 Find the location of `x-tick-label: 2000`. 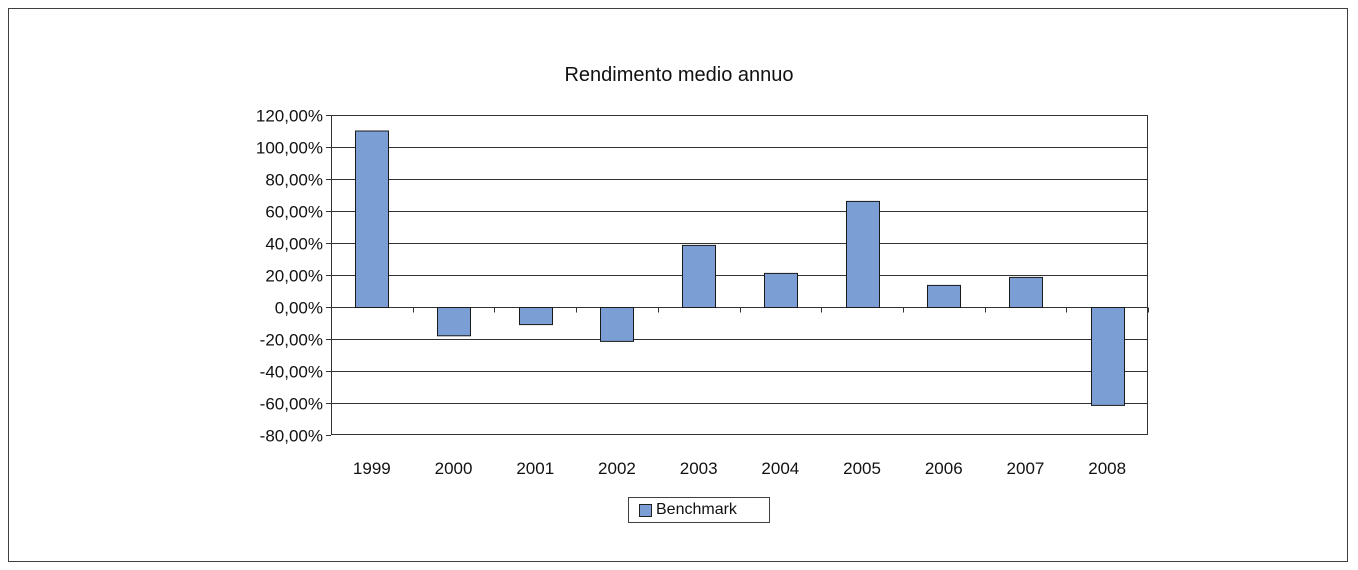

x-tick-label: 2000 is located at coordinates (454, 468).